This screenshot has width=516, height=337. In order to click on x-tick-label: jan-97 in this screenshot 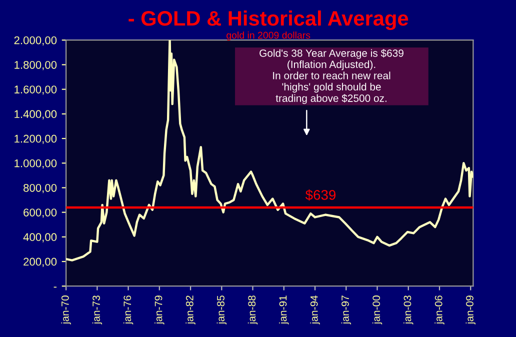, I will do `click(346, 310)`.